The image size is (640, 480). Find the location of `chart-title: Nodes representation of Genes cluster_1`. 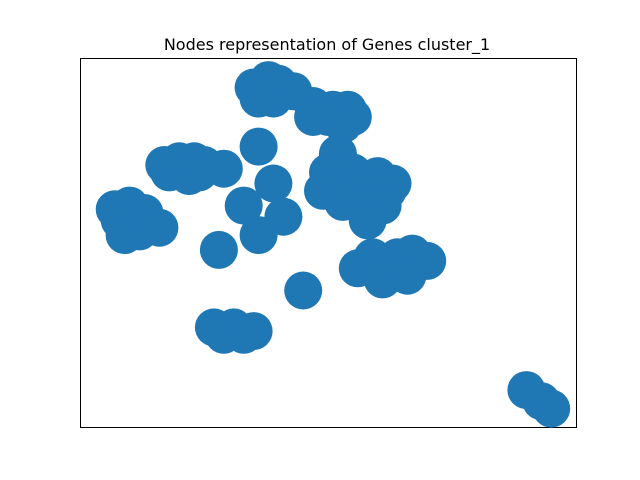

chart-title: Nodes representation of Genes cluster_1 is located at coordinates (327, 45).